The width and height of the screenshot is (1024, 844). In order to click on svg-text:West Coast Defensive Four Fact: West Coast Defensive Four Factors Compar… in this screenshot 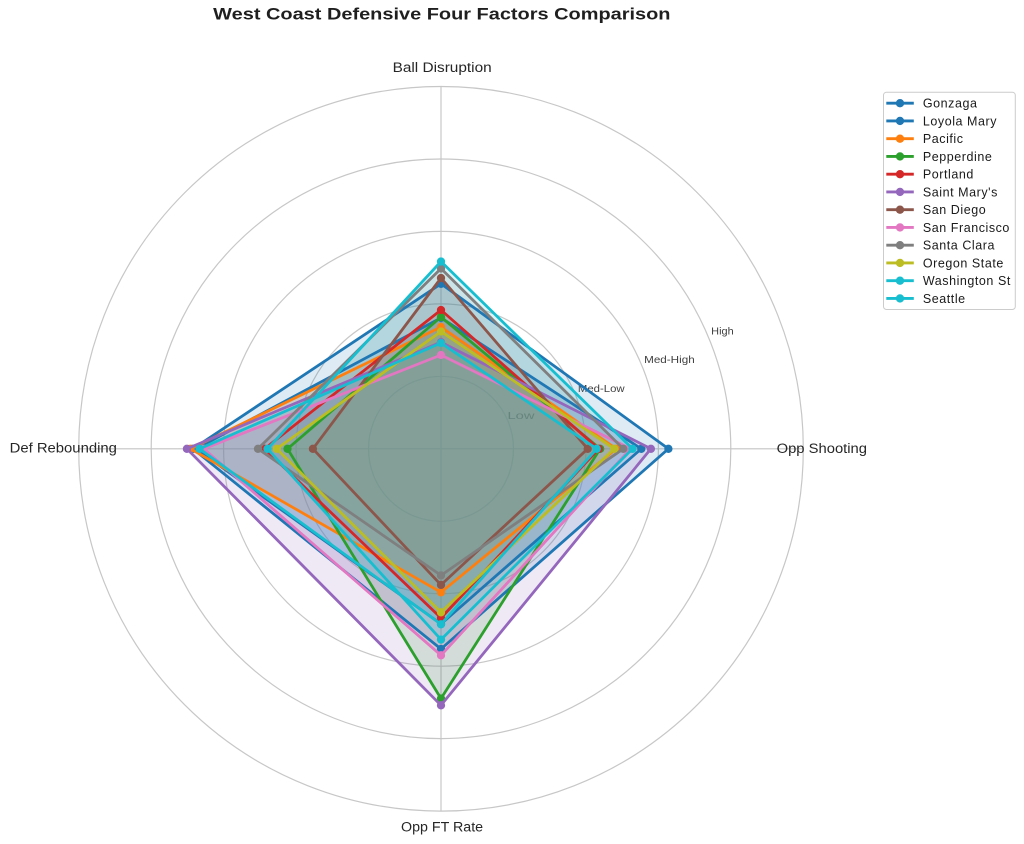, I will do `click(441, 15)`.